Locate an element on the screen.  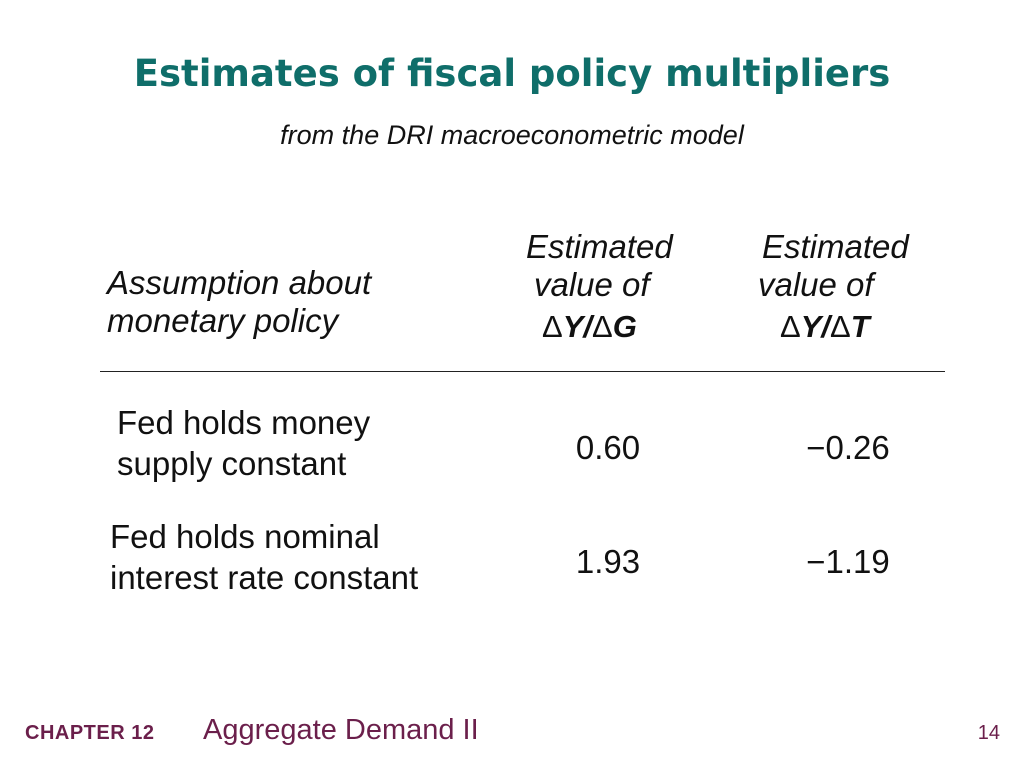
header-assumption-line-2: monetary policy is located at coordinates (223, 320).